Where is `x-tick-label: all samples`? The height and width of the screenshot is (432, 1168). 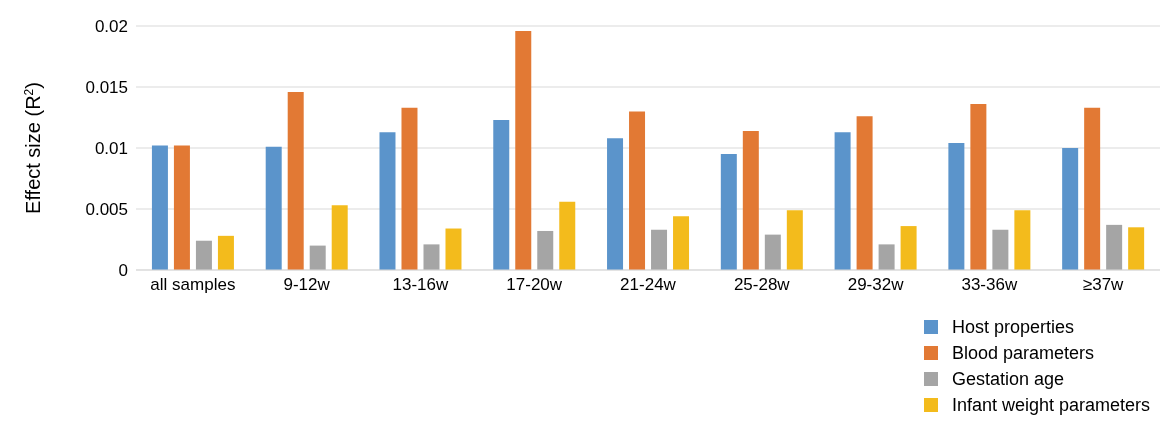 x-tick-label: all samples is located at coordinates (193, 285).